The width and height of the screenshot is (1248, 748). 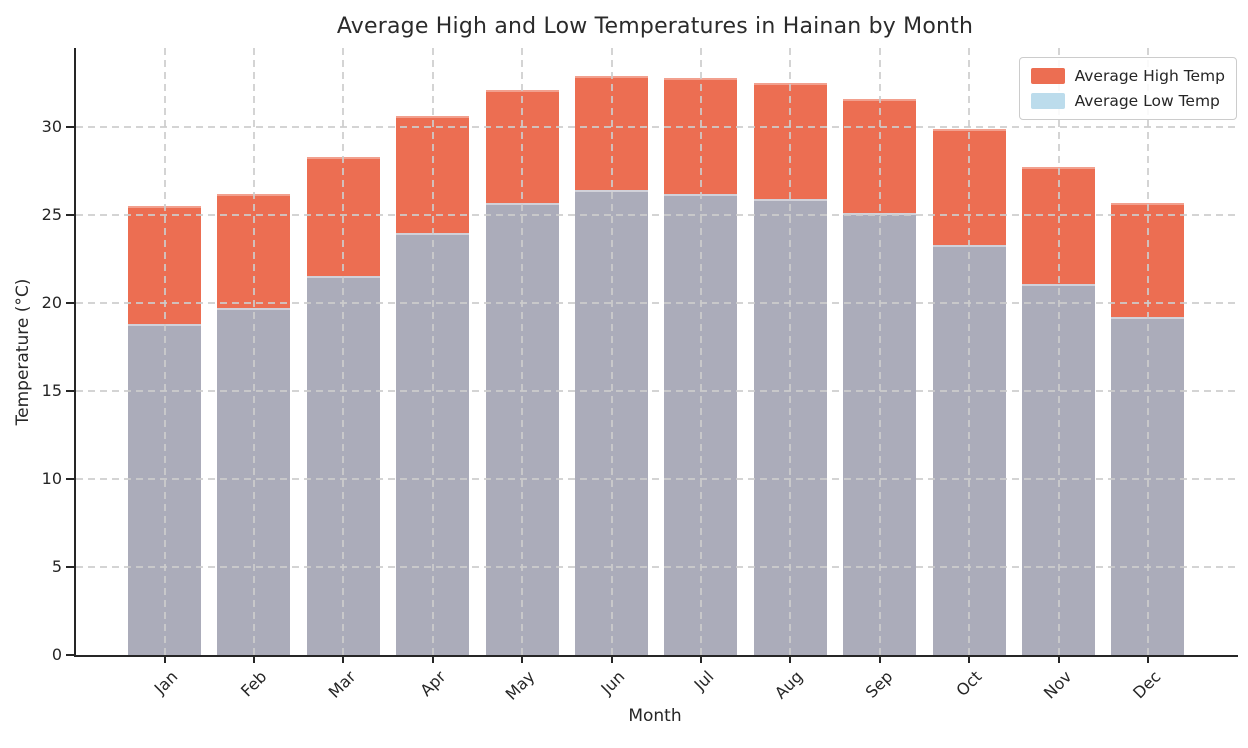 What do you see at coordinates (655, 716) in the screenshot?
I see `x-axis-label: Month` at bounding box center [655, 716].